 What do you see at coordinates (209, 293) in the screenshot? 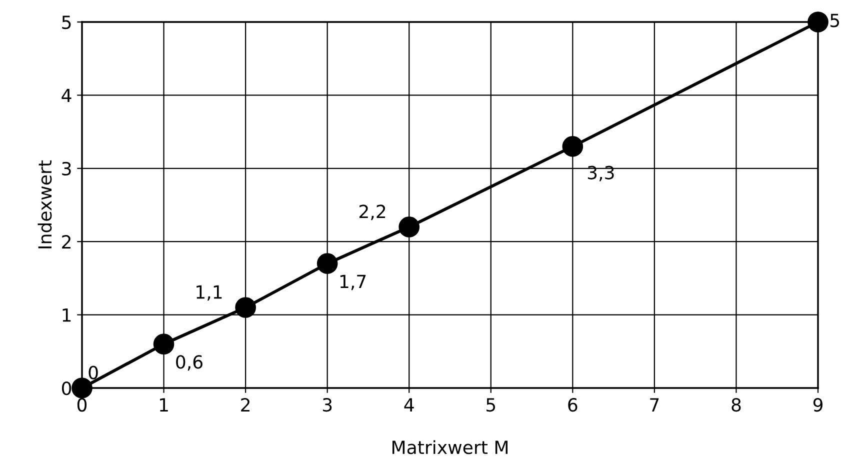
I see `data-label: 1,1` at bounding box center [209, 293].